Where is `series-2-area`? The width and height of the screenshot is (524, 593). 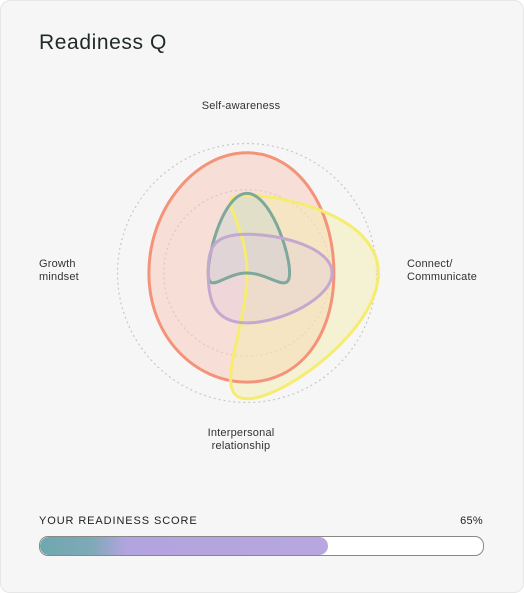 series-2-area is located at coordinates (304, 297).